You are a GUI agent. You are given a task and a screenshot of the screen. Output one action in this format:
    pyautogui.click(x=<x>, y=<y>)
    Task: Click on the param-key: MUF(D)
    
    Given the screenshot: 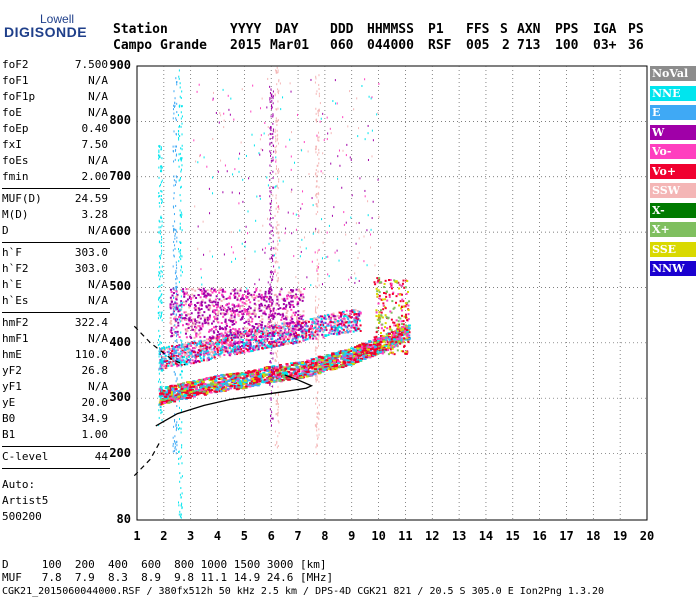 What is the action you would take?
    pyautogui.click(x=22, y=198)
    